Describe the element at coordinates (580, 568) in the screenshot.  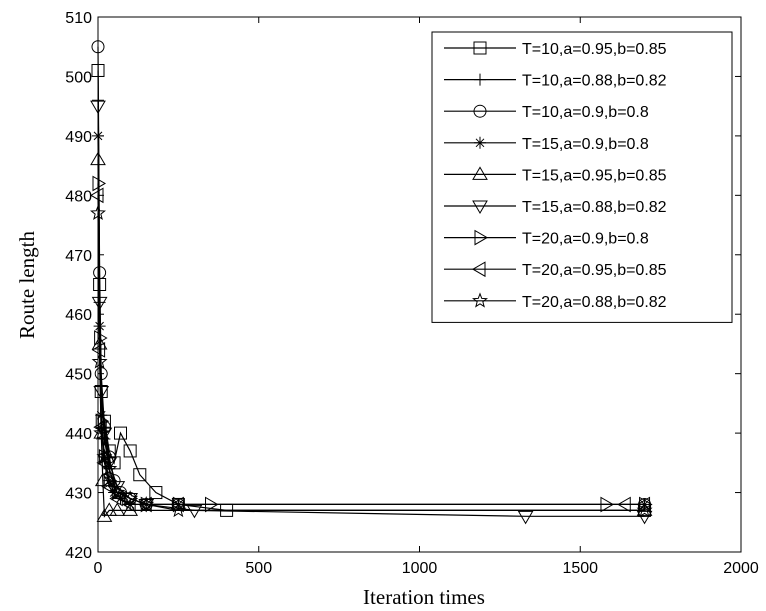
I see `x-tick-label: 1500` at that location.